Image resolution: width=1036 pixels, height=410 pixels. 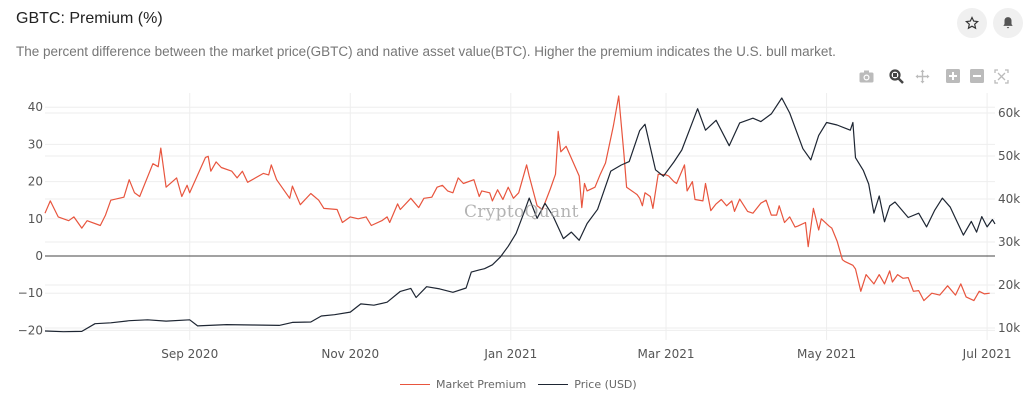 I want to click on y-tick-label: 0, so click(x=39, y=256).